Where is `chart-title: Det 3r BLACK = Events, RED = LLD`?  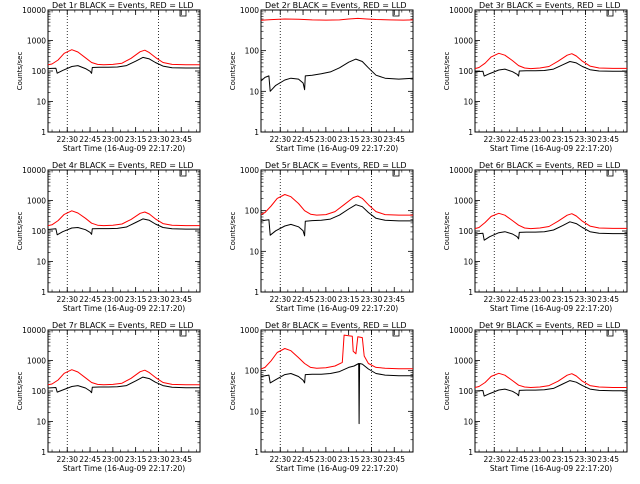 chart-title: Det 3r BLACK = Events, RED = LLD is located at coordinates (550, 5).